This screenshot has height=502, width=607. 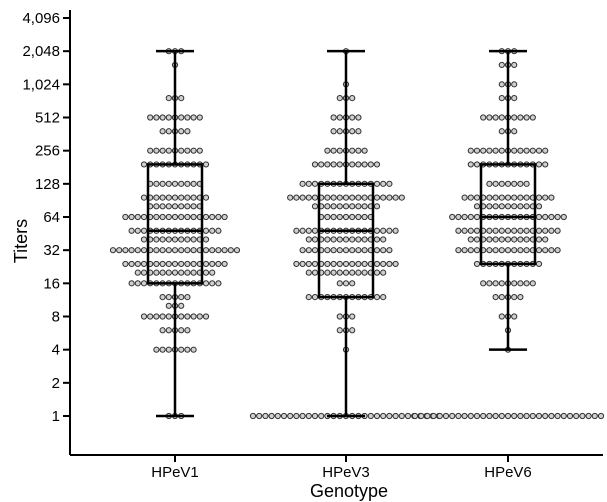 What do you see at coordinates (175, 472) in the screenshot?
I see `x-tick-label: HPeV1` at bounding box center [175, 472].